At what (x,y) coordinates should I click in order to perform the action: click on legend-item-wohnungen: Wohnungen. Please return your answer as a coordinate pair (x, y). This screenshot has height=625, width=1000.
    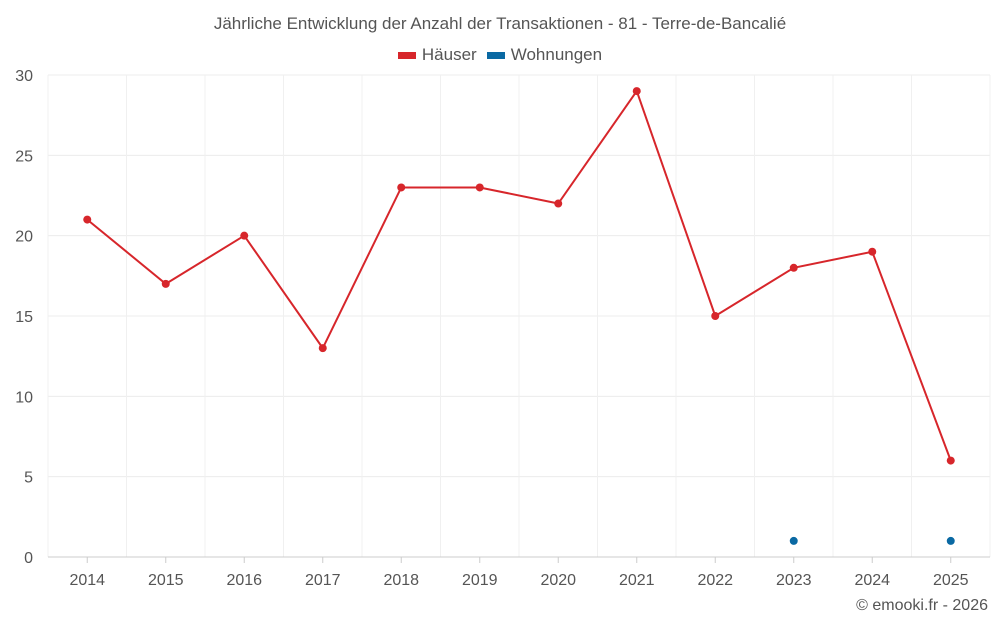
    Looking at the image, I should click on (544, 55).